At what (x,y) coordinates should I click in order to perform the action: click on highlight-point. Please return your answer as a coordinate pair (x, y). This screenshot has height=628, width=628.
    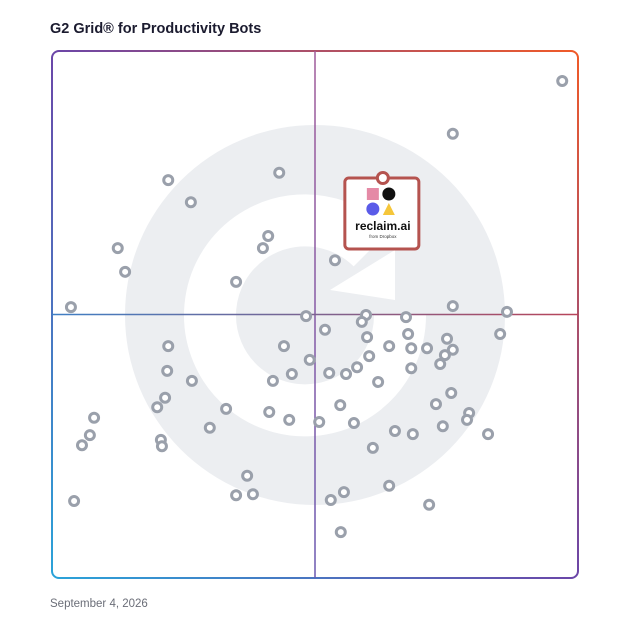
    Looking at the image, I should click on (382, 178).